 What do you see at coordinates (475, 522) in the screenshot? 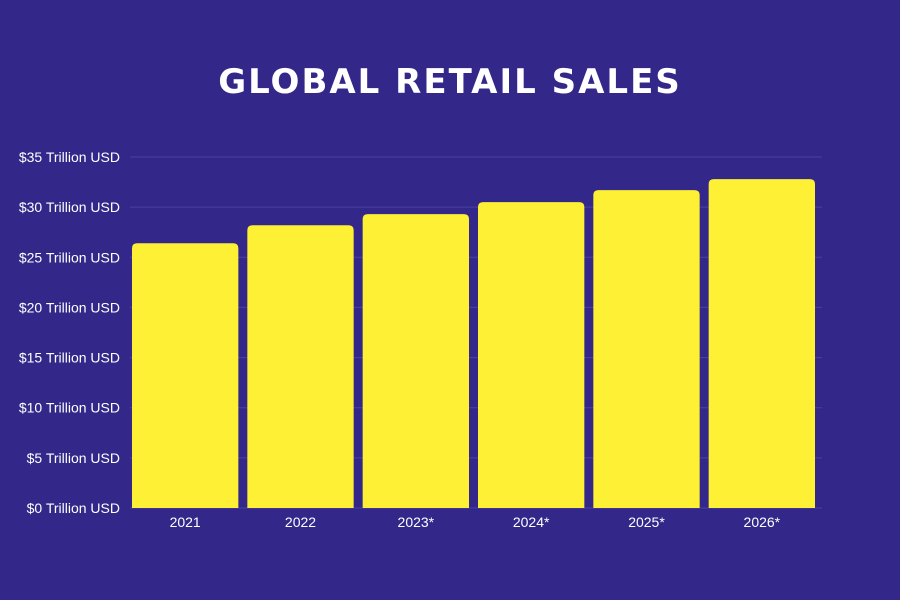
I see `x-axis-ticks: 2021 2022 2023* 2024* 2025* 2026*` at bounding box center [475, 522].